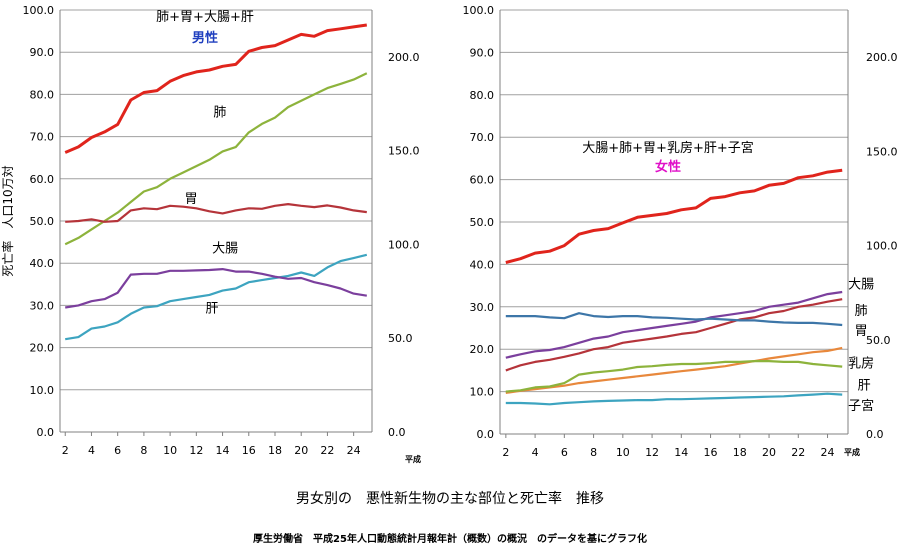 The width and height of the screenshot is (900, 554). I want to click on series-label: 乳房, so click(861, 363).